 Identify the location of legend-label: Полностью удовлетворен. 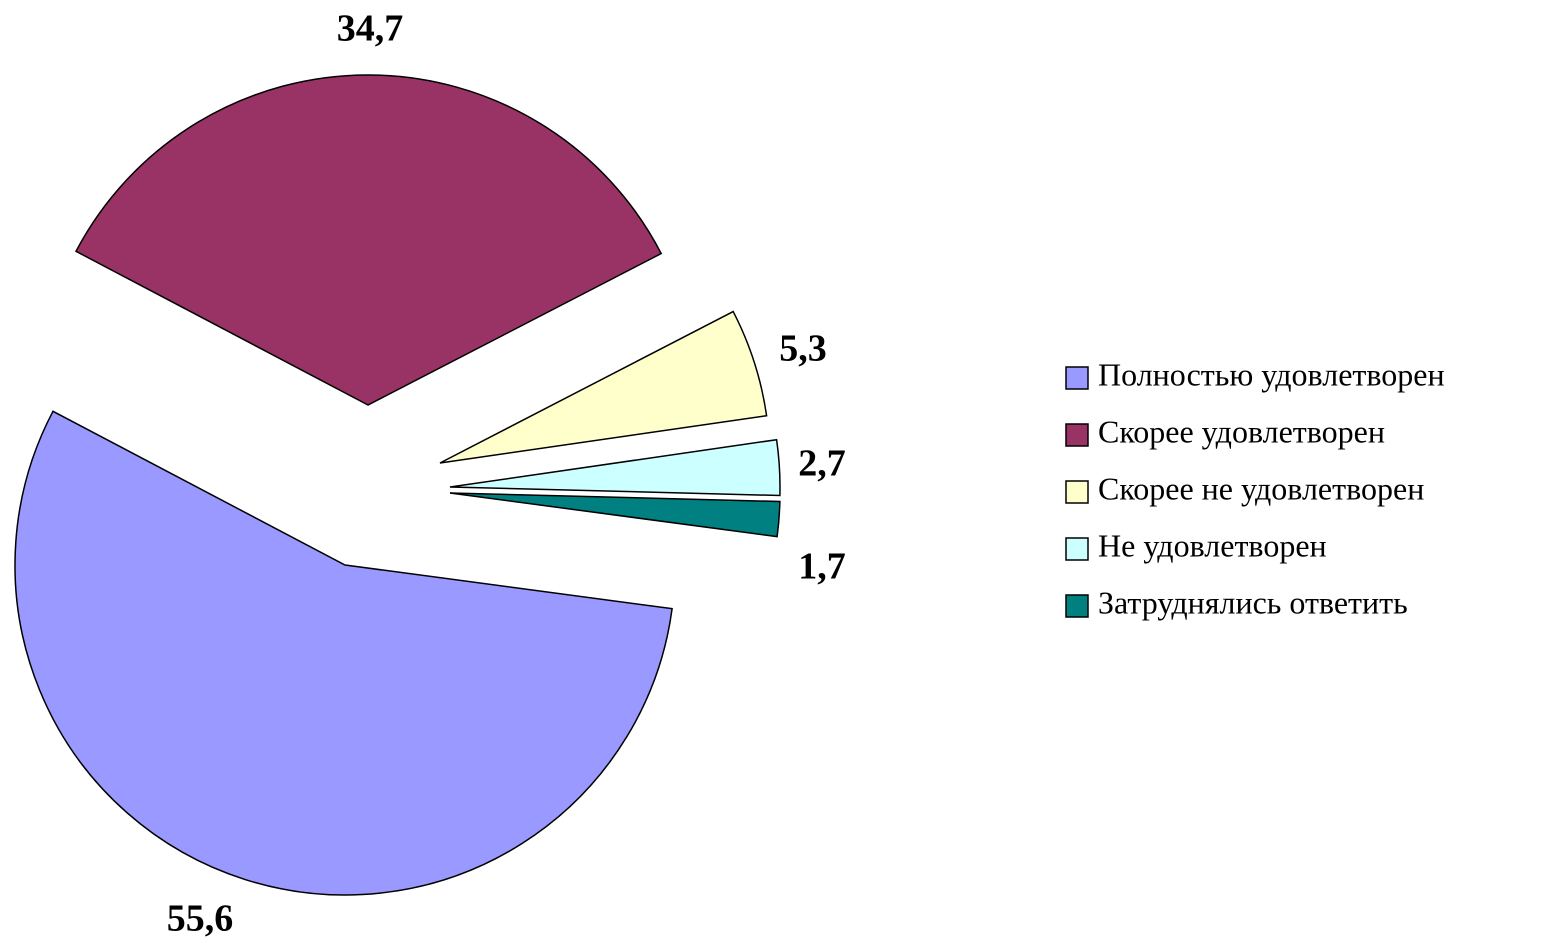
(1271, 374).